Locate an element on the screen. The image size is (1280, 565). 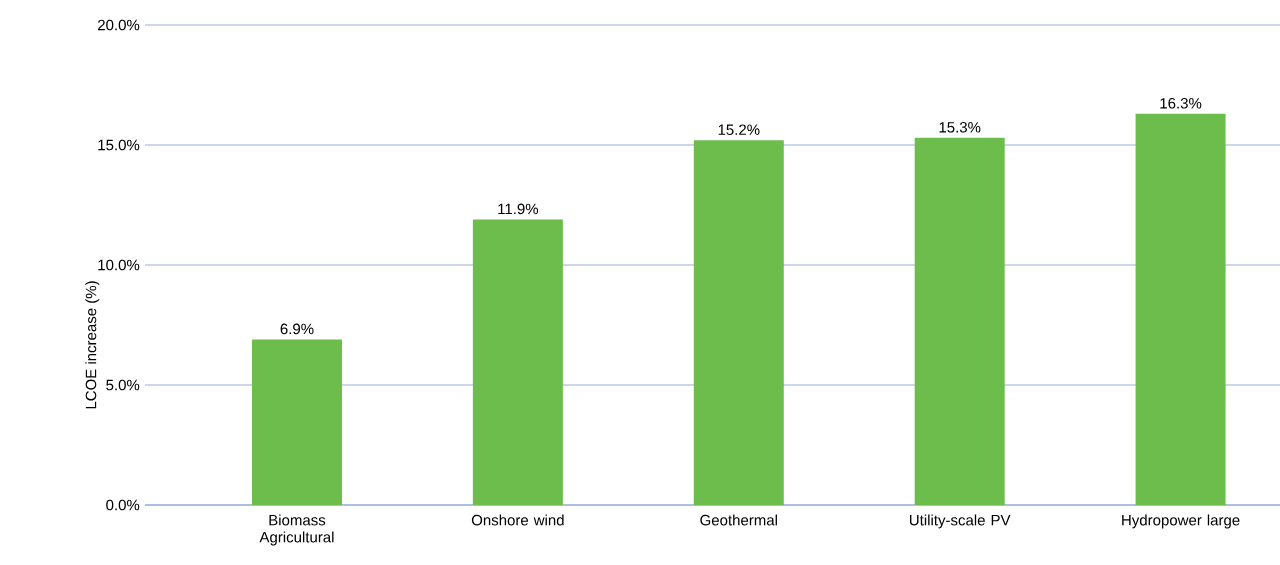
x-tick-label: Hydropower large is located at coordinates (1181, 521).